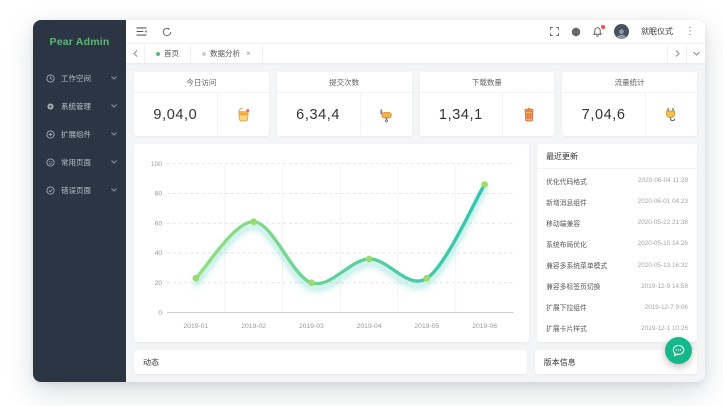 This screenshot has width=723, height=406. I want to click on stat-title: 流量统计, so click(629, 82).